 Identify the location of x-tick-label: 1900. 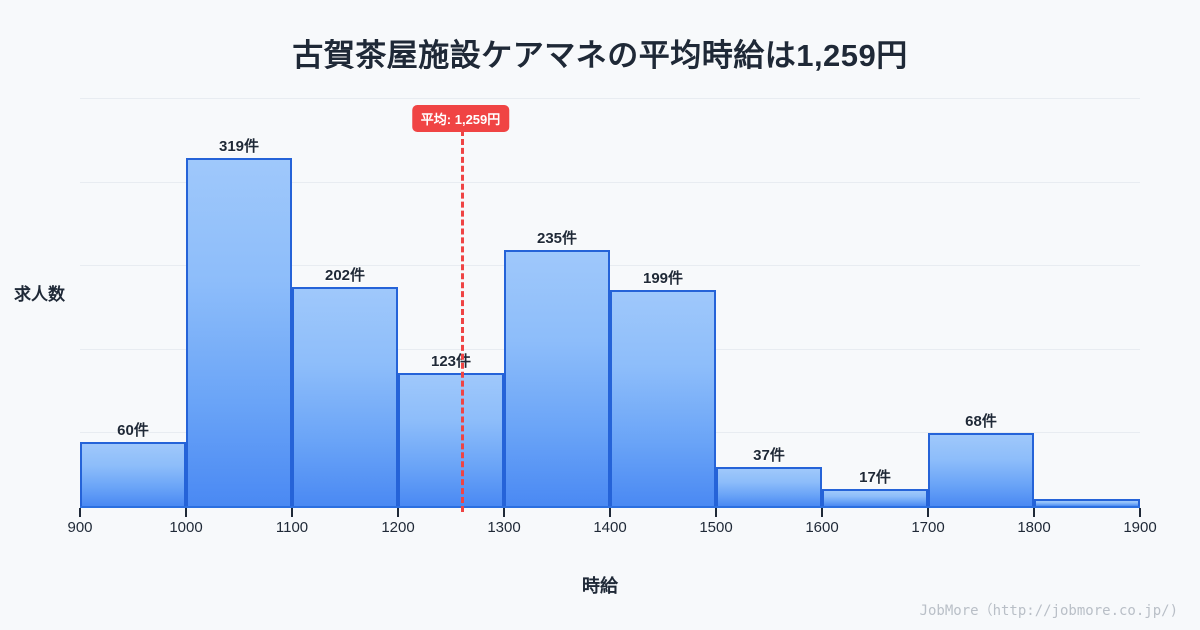
(1140, 527).